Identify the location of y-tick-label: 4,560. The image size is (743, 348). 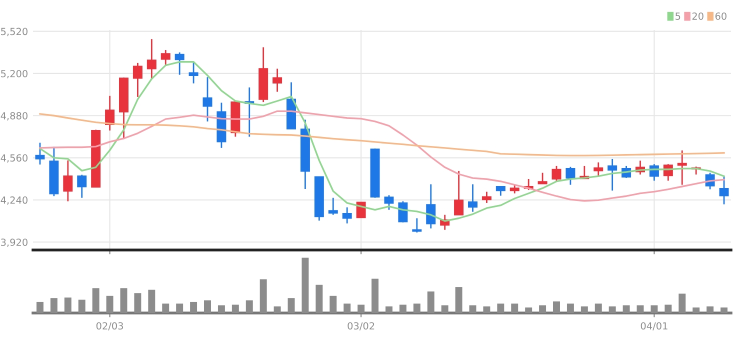
(14, 158).